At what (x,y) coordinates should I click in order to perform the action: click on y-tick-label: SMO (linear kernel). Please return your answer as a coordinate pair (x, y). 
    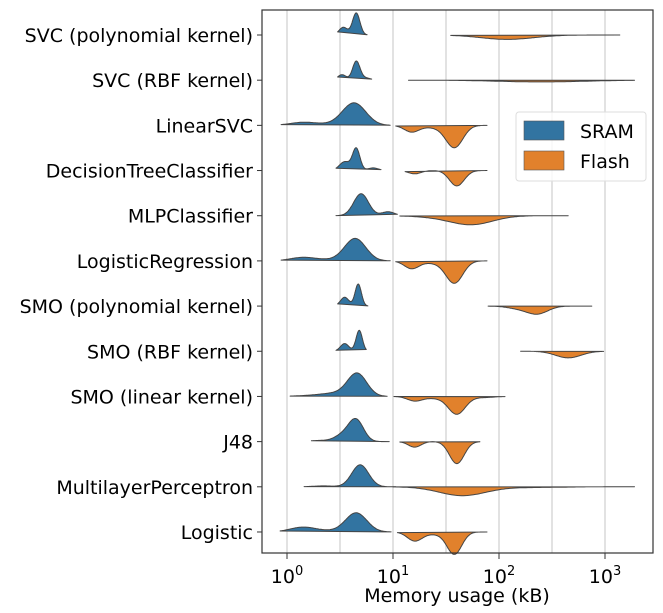
    Looking at the image, I should click on (161, 397).